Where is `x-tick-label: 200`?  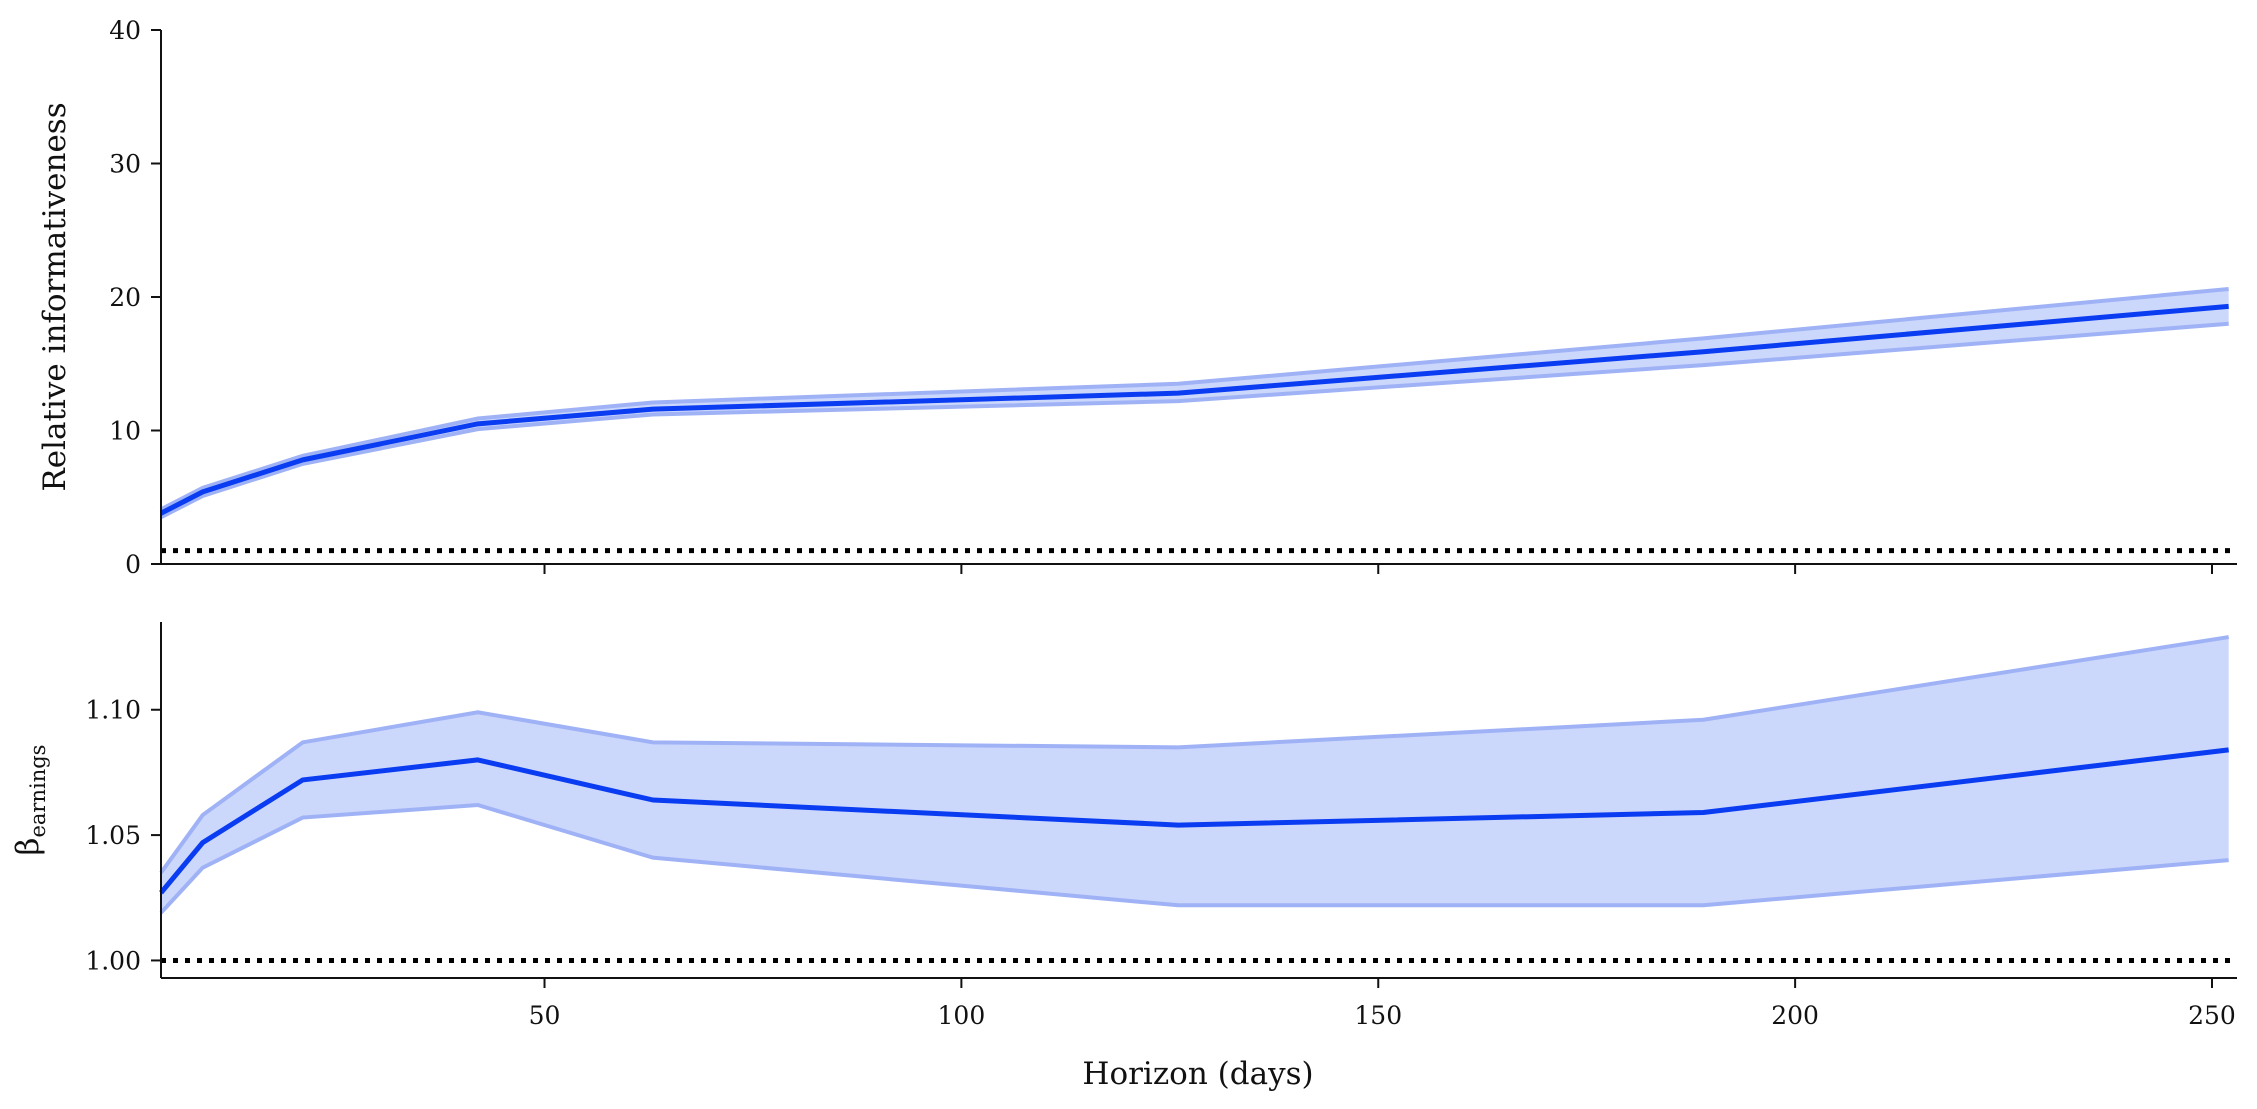
x-tick-label: 200 is located at coordinates (1795, 1015).